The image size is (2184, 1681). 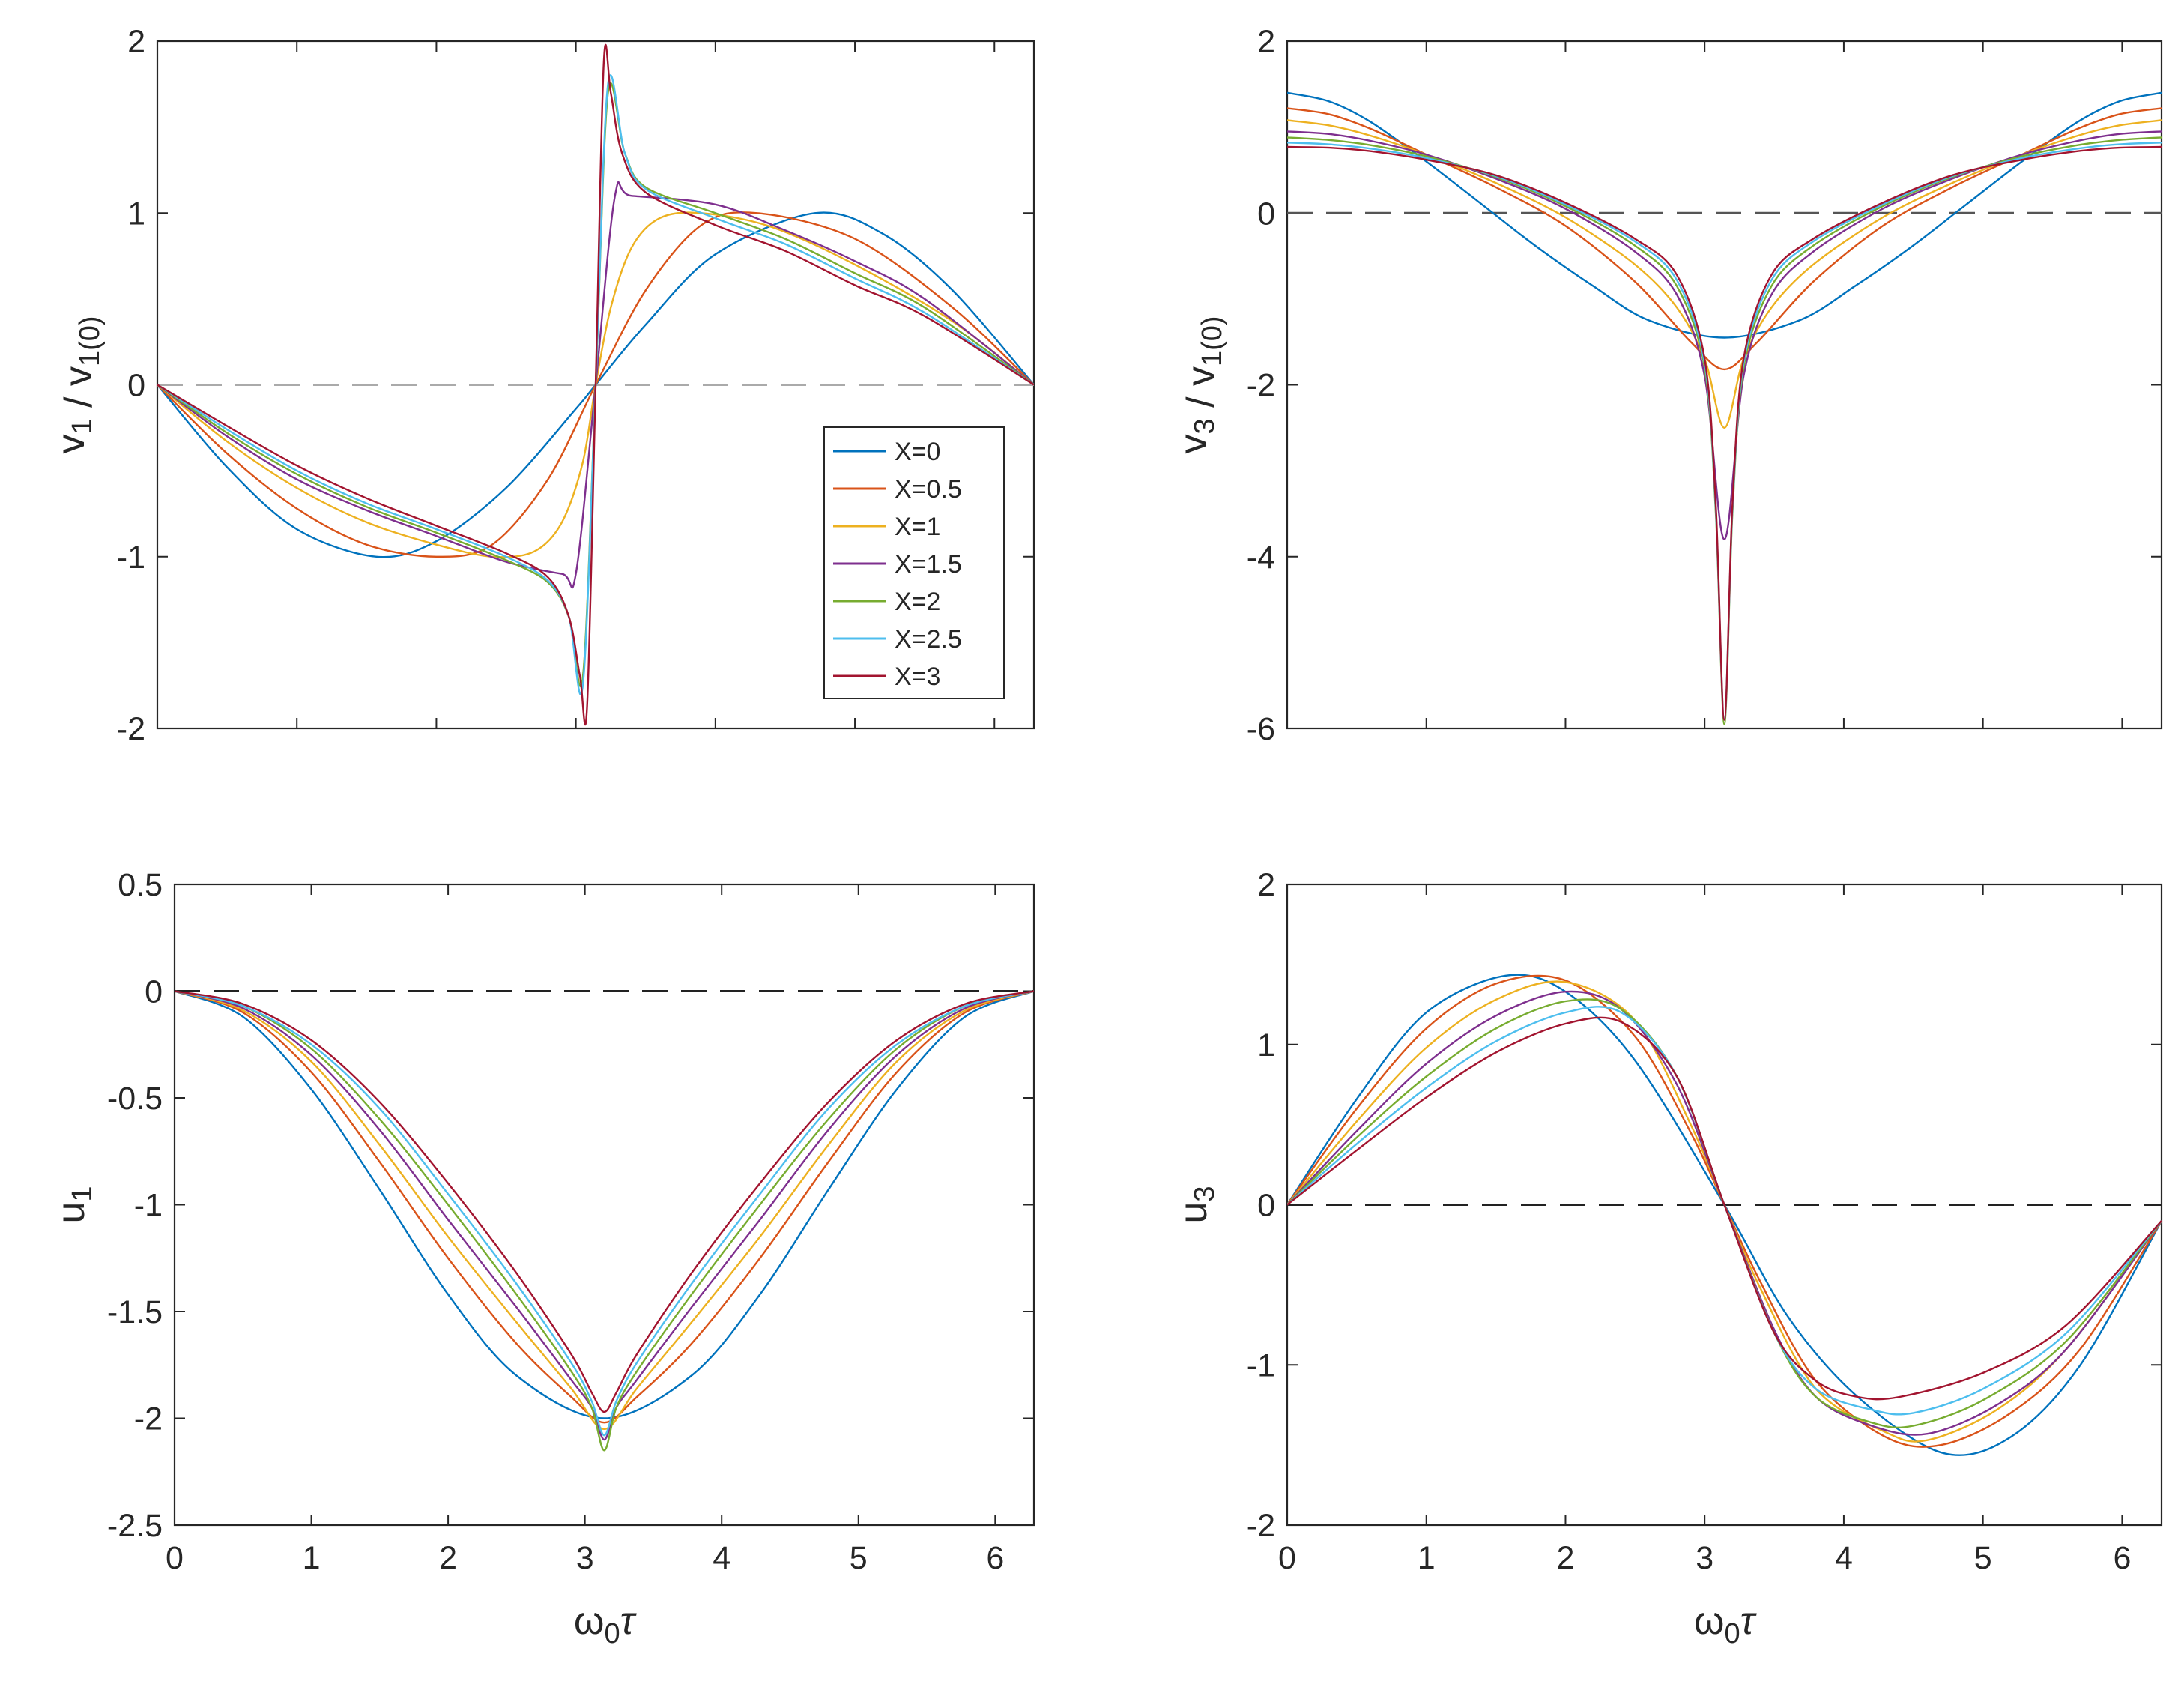 I want to click on legend: X=0 X=0.5 X=1 X=1.5 X=2 X=2.5 X=3, so click(x=914, y=562).